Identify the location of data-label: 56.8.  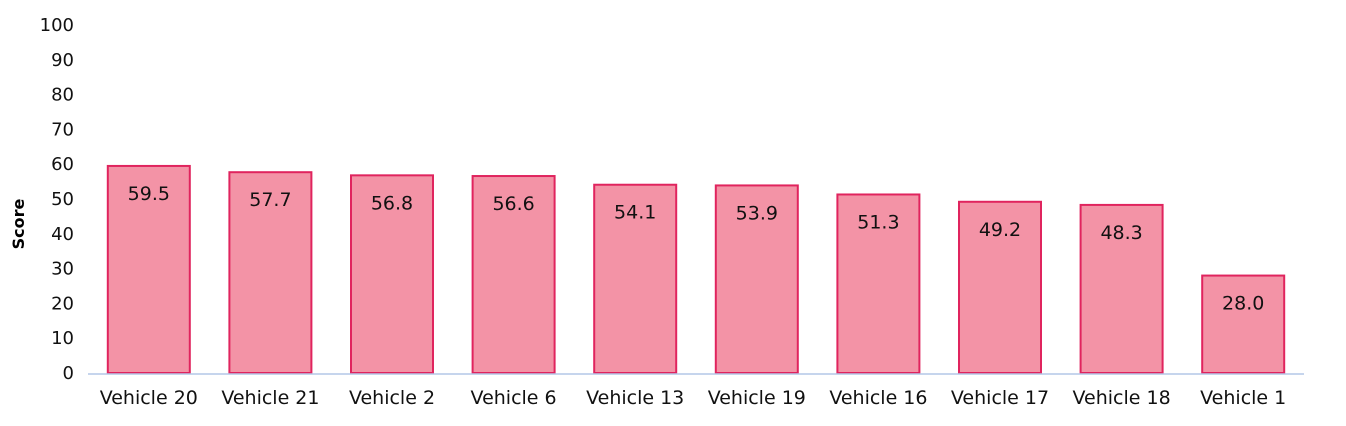
(392, 203).